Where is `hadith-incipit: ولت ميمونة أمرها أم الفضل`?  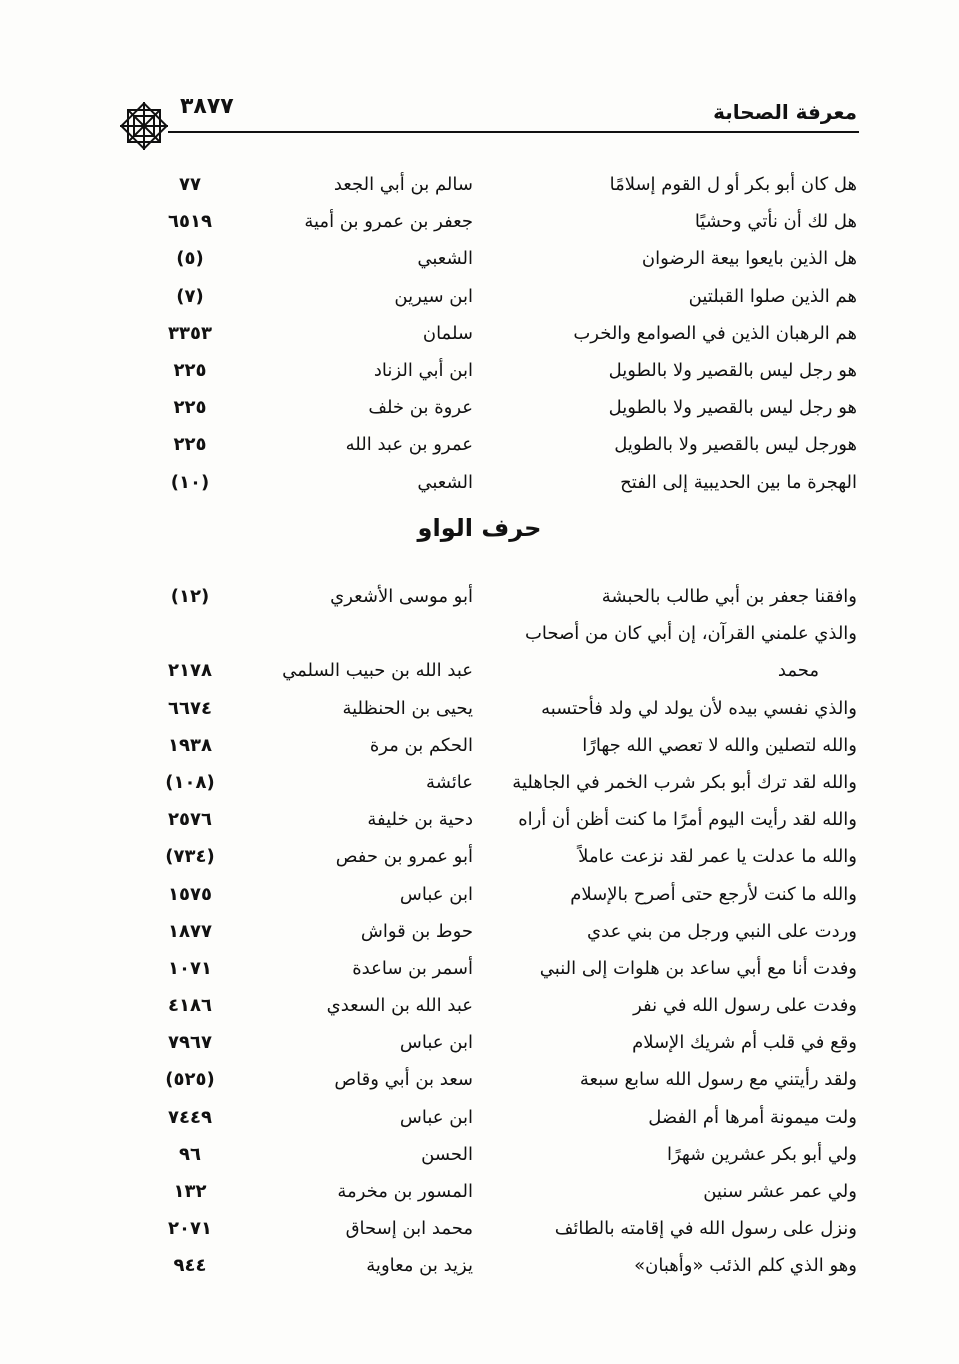
hadith-incipit: ولت ميمونة أمرها أم الفضل is located at coordinates (752, 1117).